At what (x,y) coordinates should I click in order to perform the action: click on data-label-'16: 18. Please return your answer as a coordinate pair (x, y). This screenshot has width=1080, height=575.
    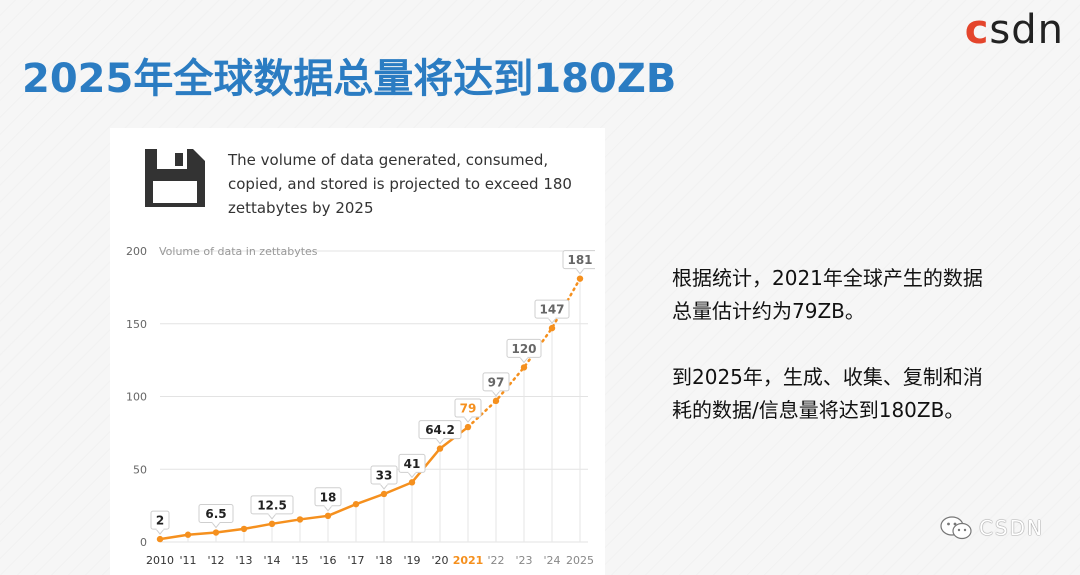
    Looking at the image, I should click on (328, 497).